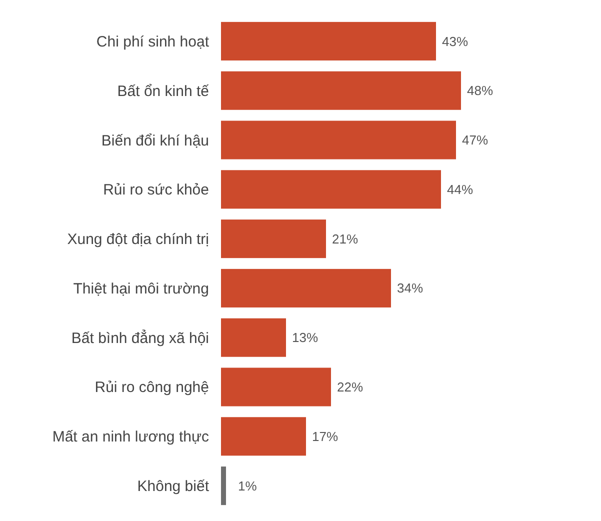 This screenshot has height=521, width=601. What do you see at coordinates (173, 487) in the screenshot?
I see `y-tick-label: Không biết` at bounding box center [173, 487].